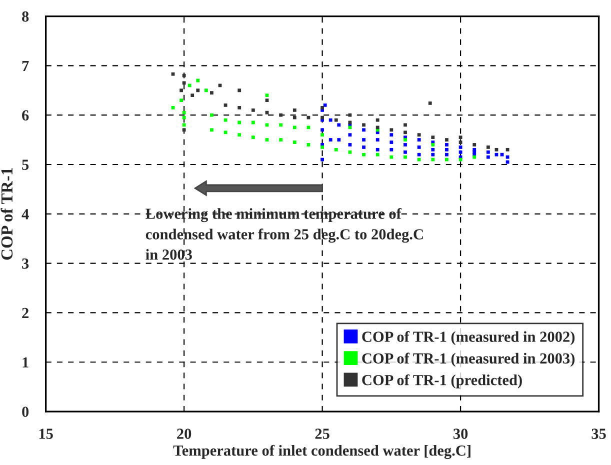  Describe the element at coordinates (25, 313) in the screenshot. I see `y-tick-label: 2` at that location.